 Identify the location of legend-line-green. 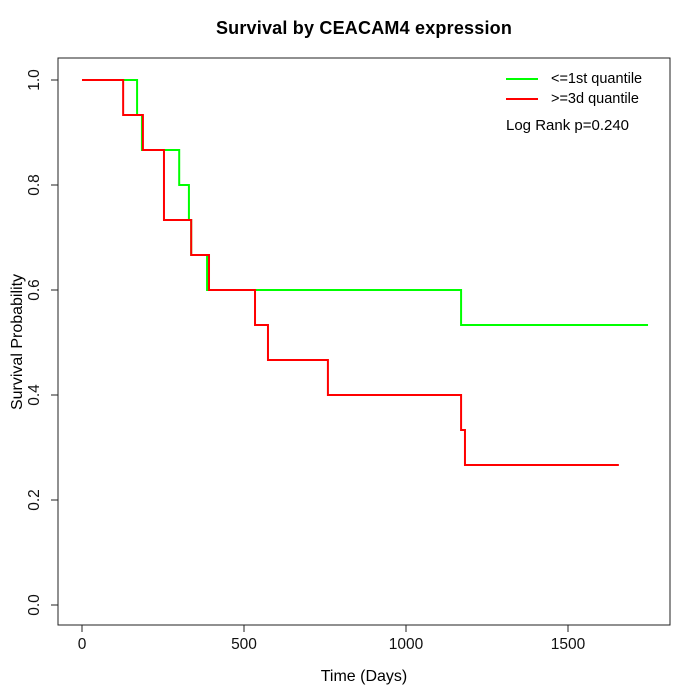
(522, 79).